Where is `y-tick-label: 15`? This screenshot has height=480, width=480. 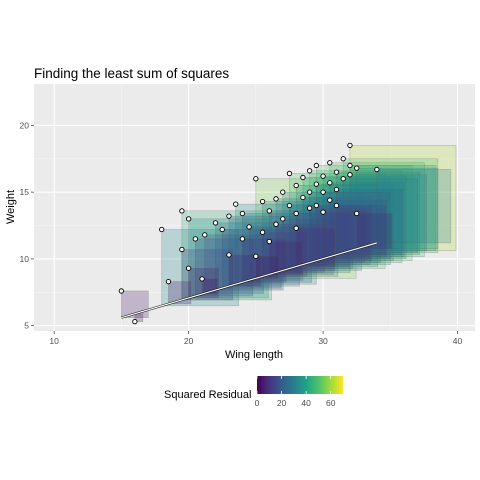
y-tick-label: 15 is located at coordinates (25, 192).